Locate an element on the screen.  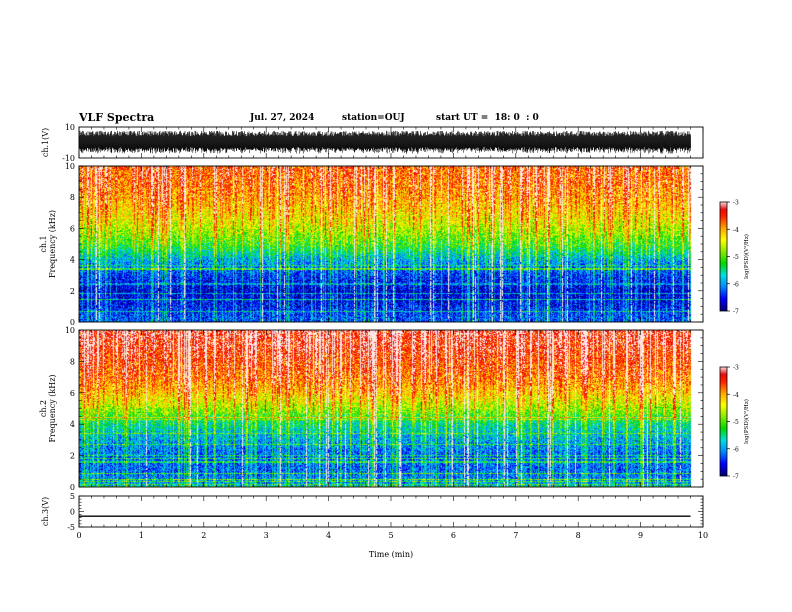
x-tick-label: 10 is located at coordinates (703, 535).